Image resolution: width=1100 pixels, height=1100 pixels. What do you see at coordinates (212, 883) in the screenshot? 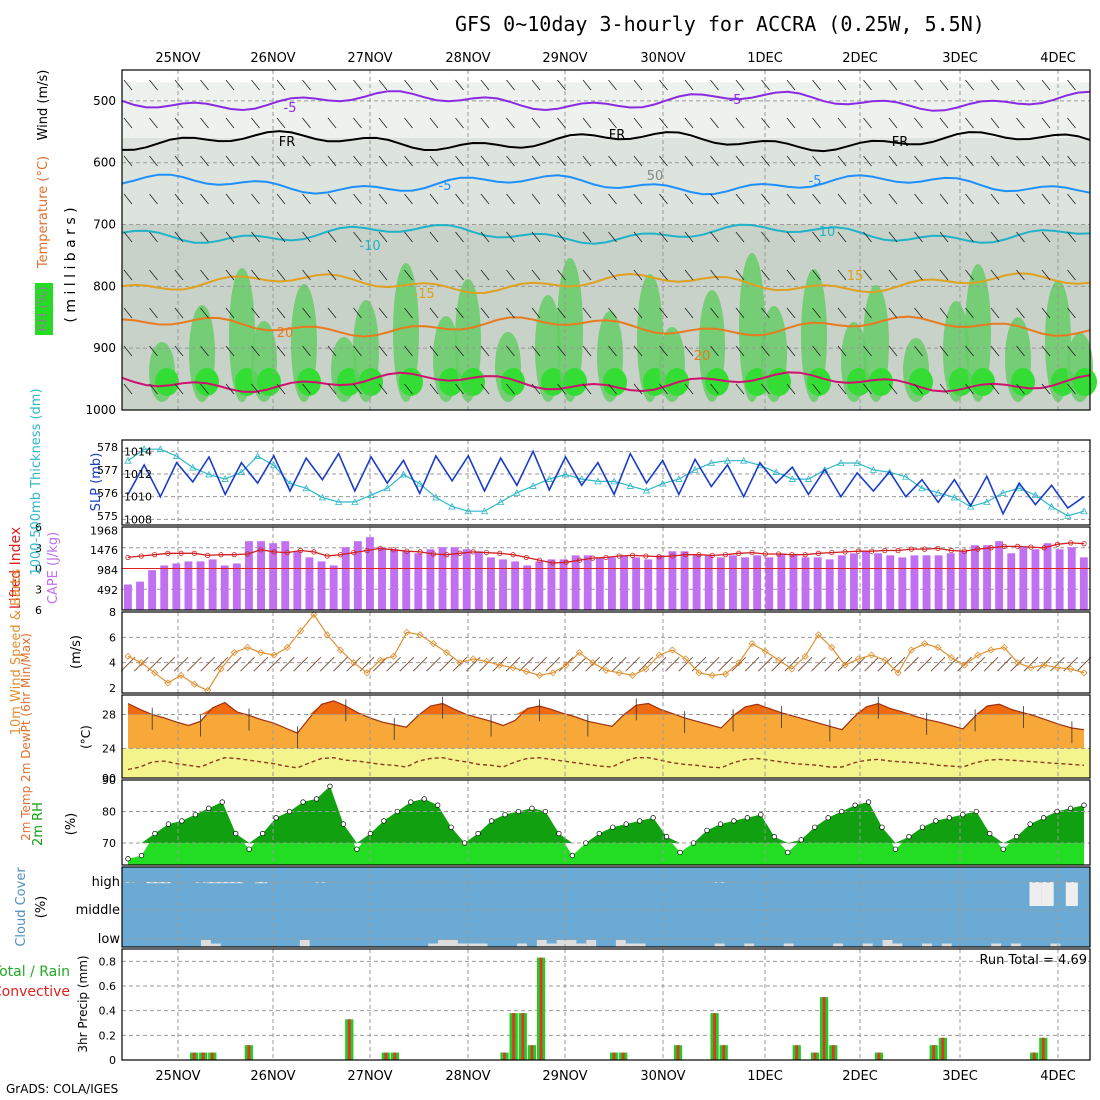
I see `cloud-high-bar` at bounding box center [212, 883].